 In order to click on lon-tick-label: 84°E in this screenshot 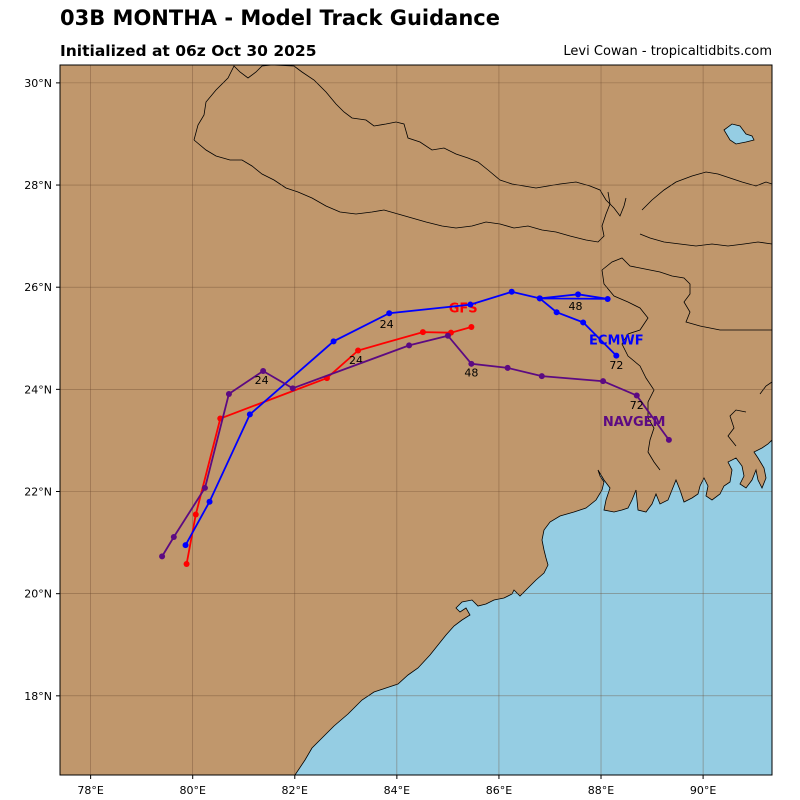, I will do `click(397, 790)`.